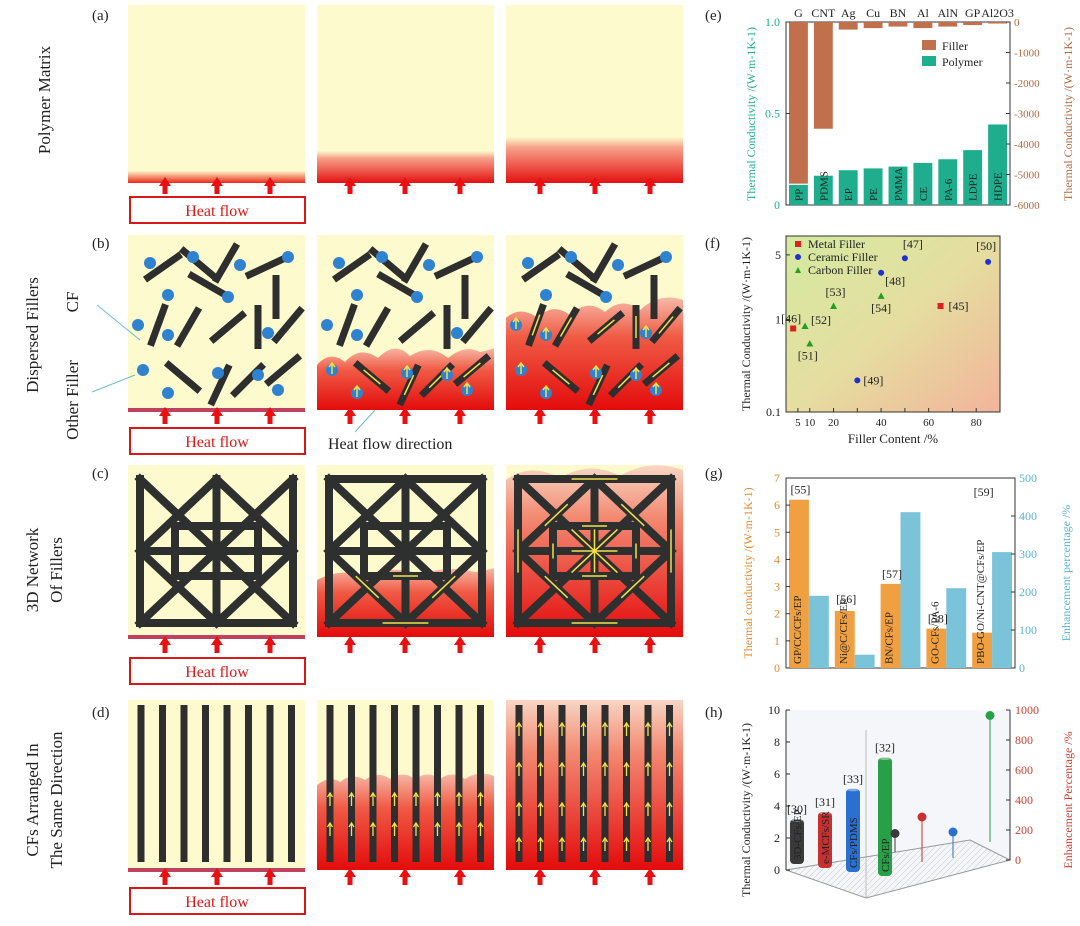 This screenshot has height=926, width=1080. I want to click on ref-label: [57], so click(892, 574).